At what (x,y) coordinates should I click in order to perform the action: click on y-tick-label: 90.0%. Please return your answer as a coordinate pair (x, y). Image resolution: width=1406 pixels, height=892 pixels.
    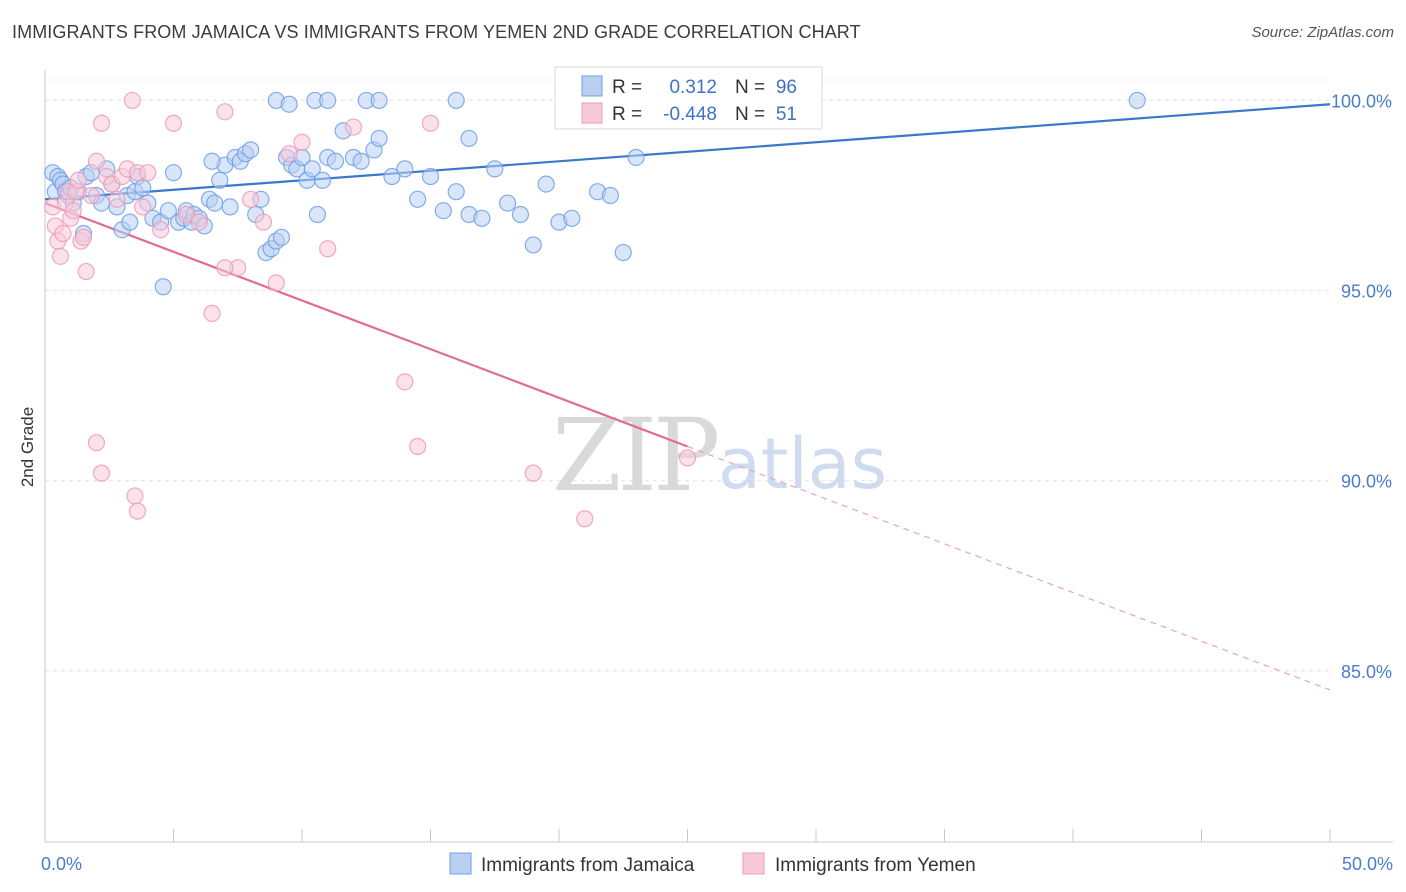
    Looking at the image, I should click on (1366, 482).